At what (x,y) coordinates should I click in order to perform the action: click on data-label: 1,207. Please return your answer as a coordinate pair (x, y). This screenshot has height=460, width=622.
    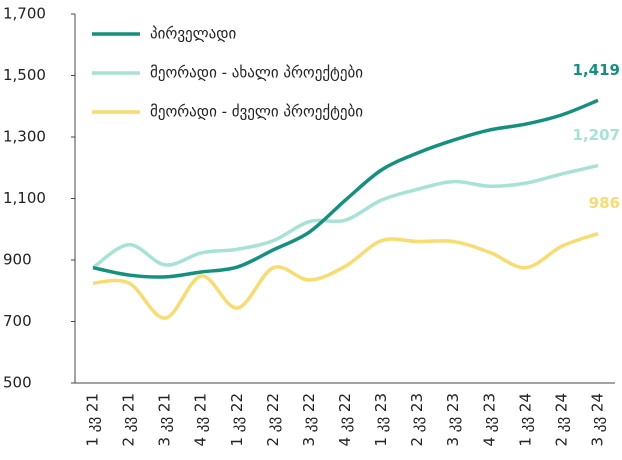
    Looking at the image, I should click on (596, 135).